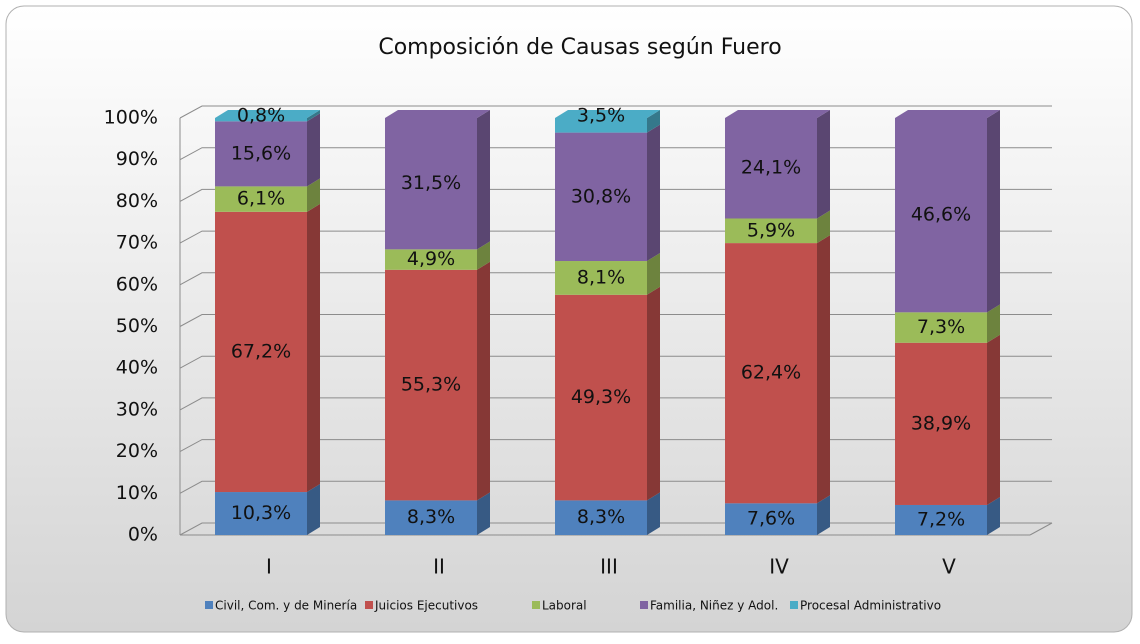  What do you see at coordinates (137, 368) in the screenshot?
I see `y-tick-label: 40%` at bounding box center [137, 368].